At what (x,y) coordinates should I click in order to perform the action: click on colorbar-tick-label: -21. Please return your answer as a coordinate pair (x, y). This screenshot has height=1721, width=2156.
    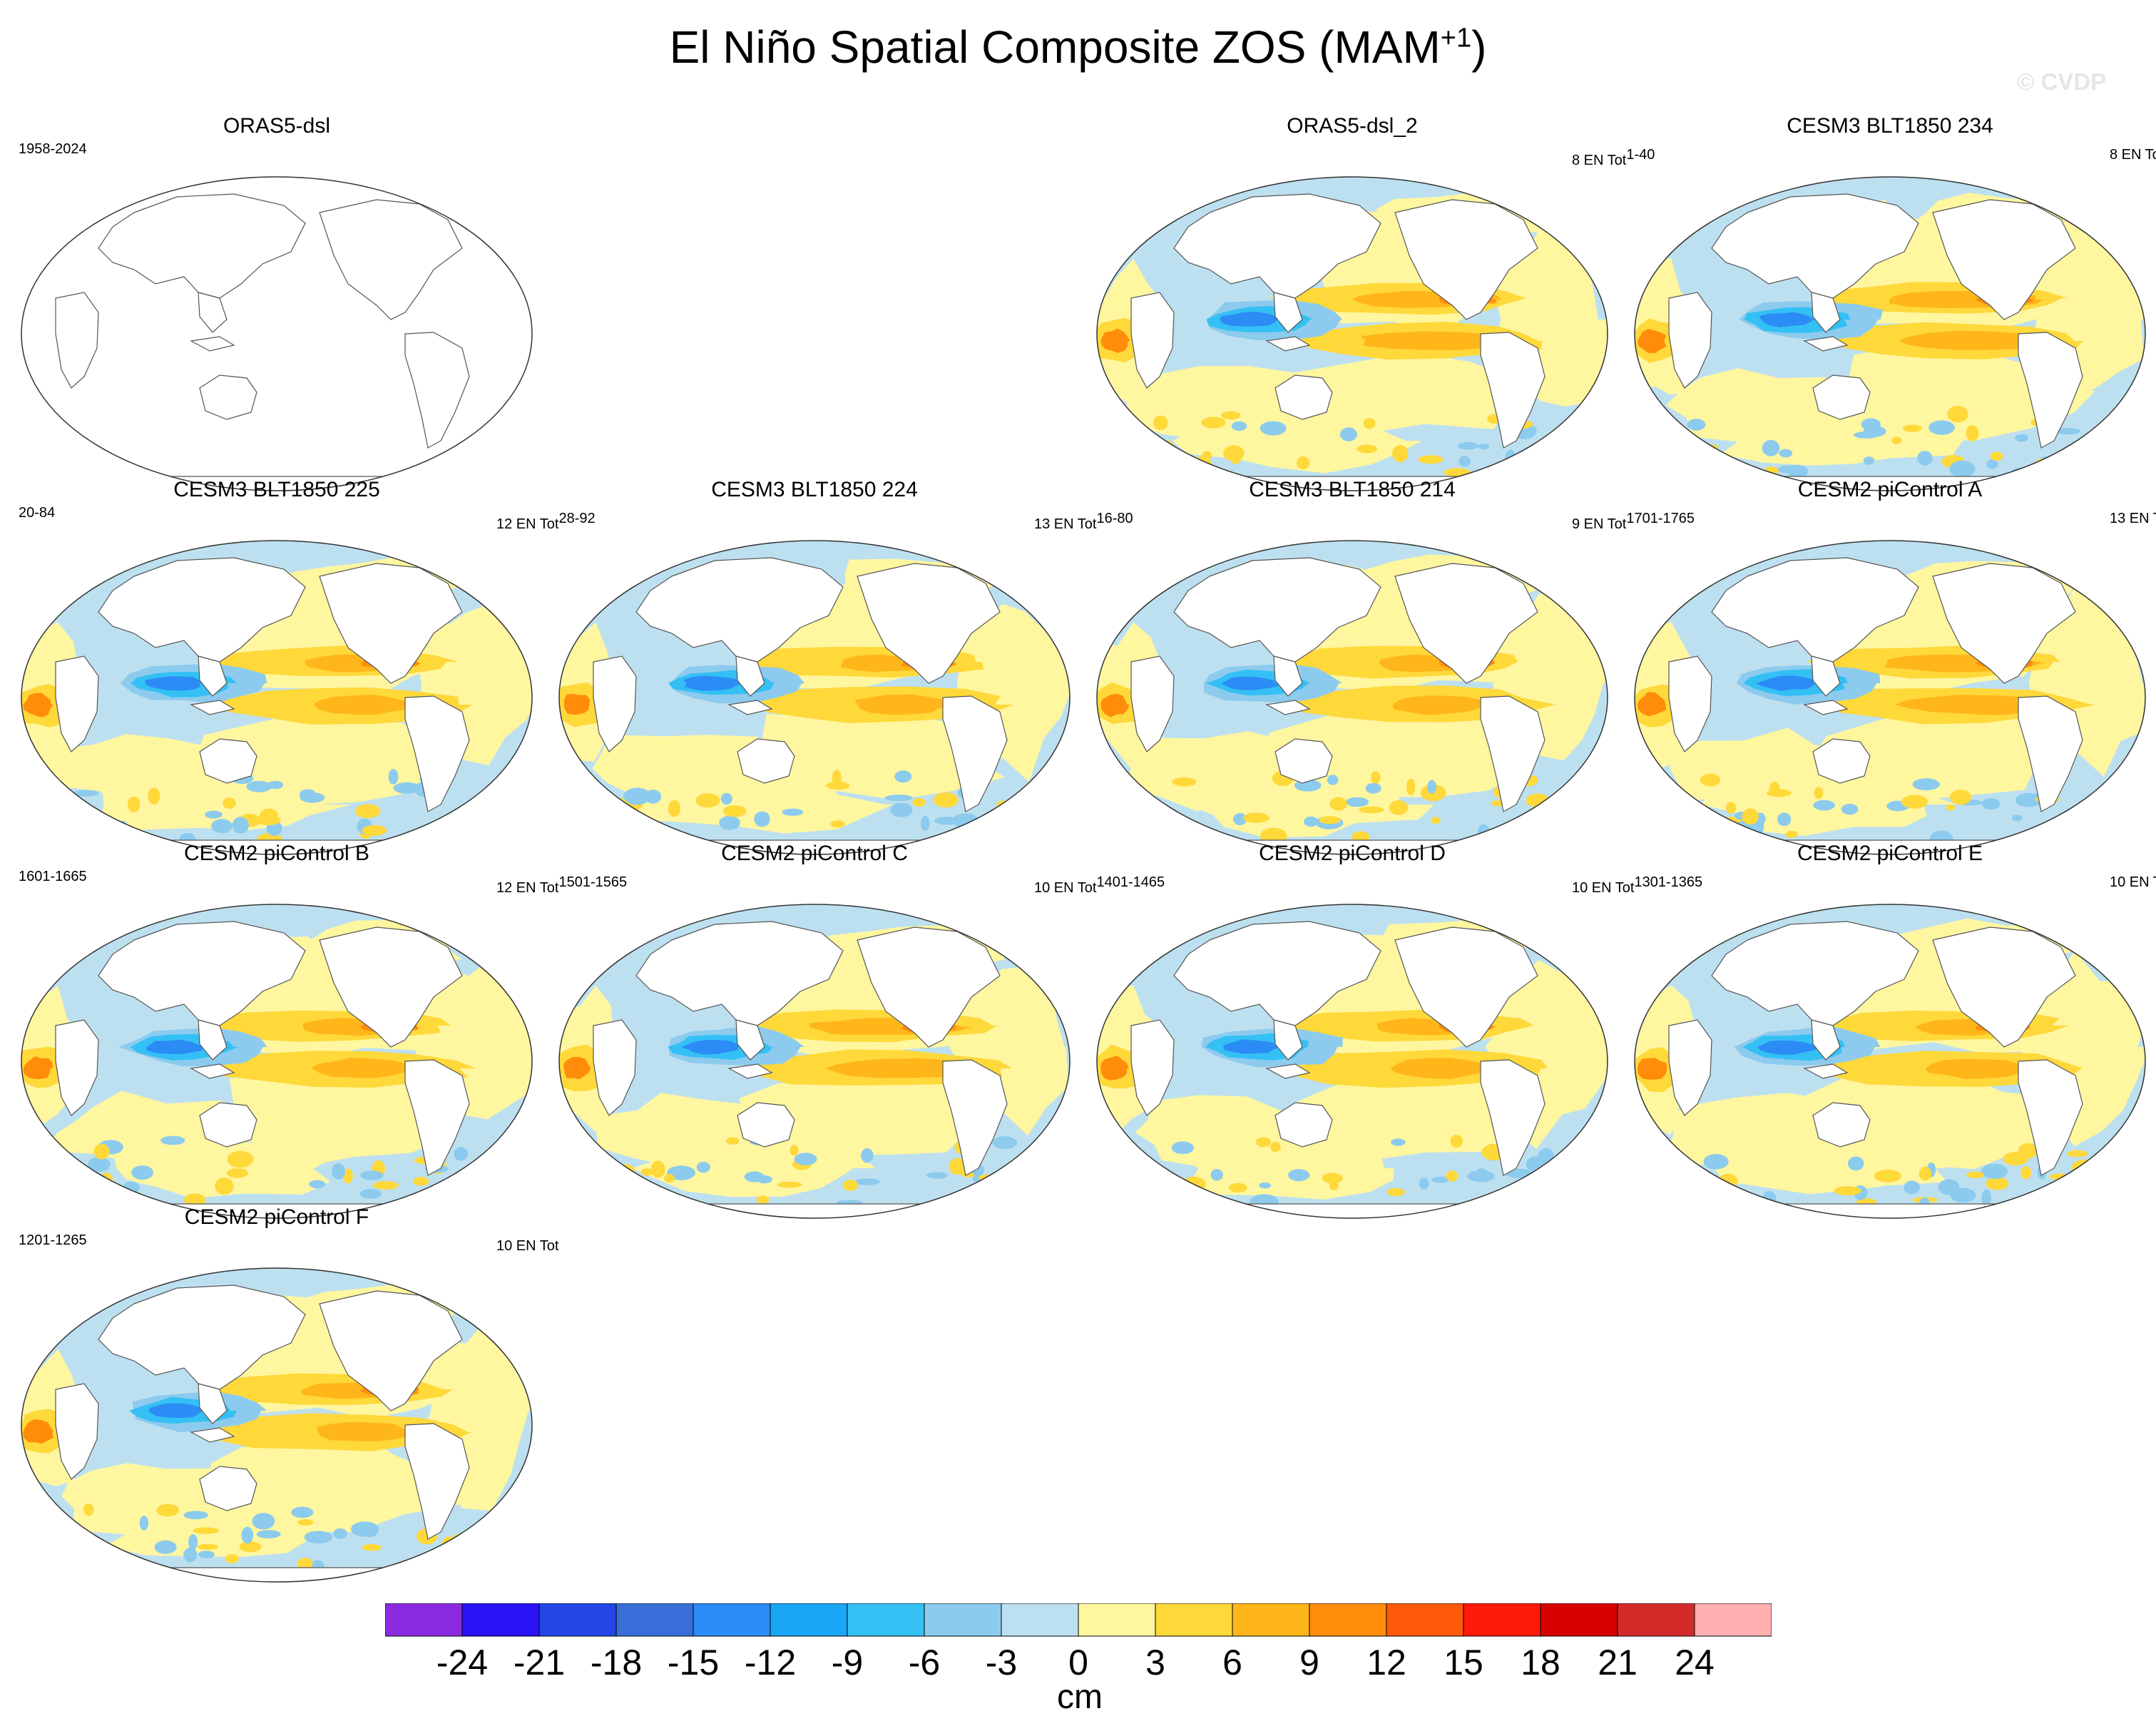
    Looking at the image, I should click on (539, 1662).